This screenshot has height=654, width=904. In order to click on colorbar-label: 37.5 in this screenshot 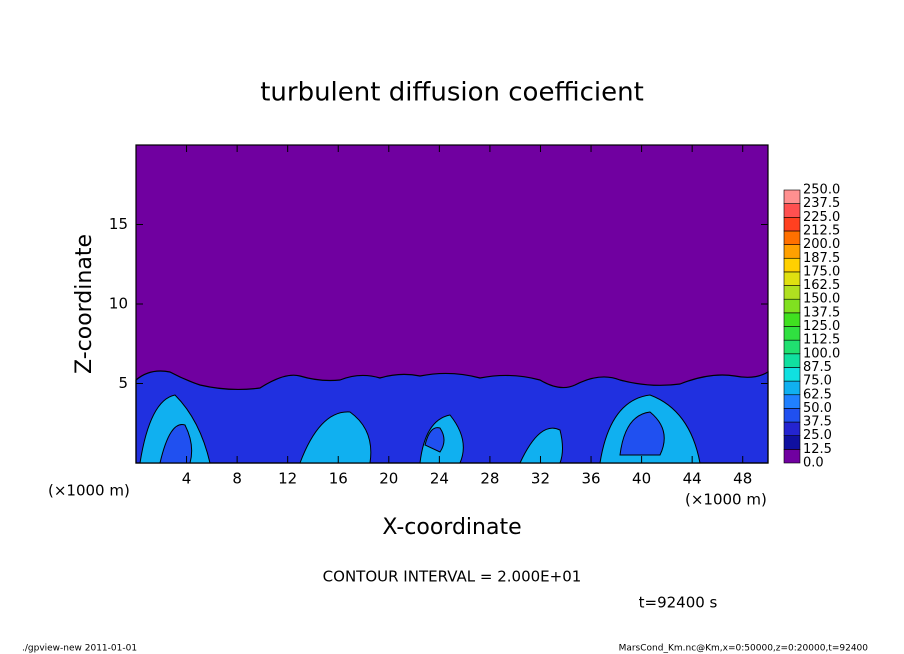, I will do `click(817, 422)`.